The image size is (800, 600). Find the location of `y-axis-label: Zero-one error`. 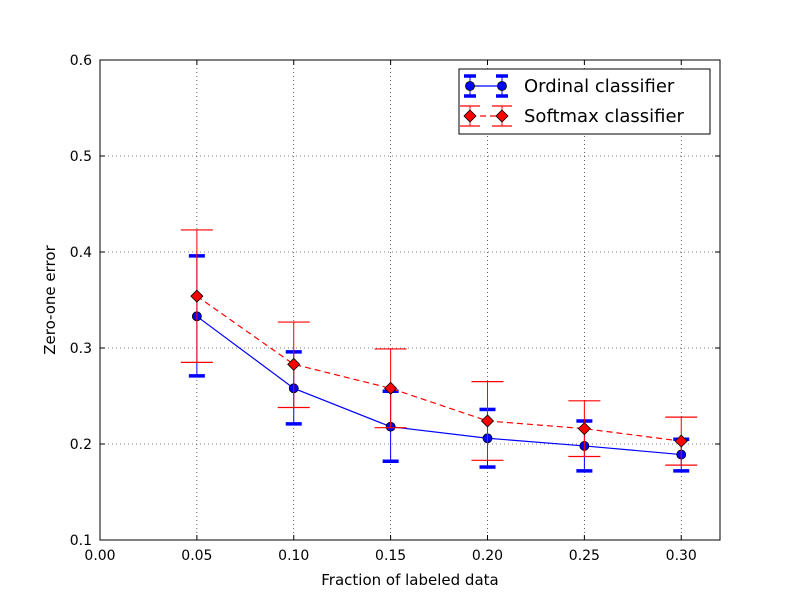

y-axis-label: Zero-one error is located at coordinates (50, 299).